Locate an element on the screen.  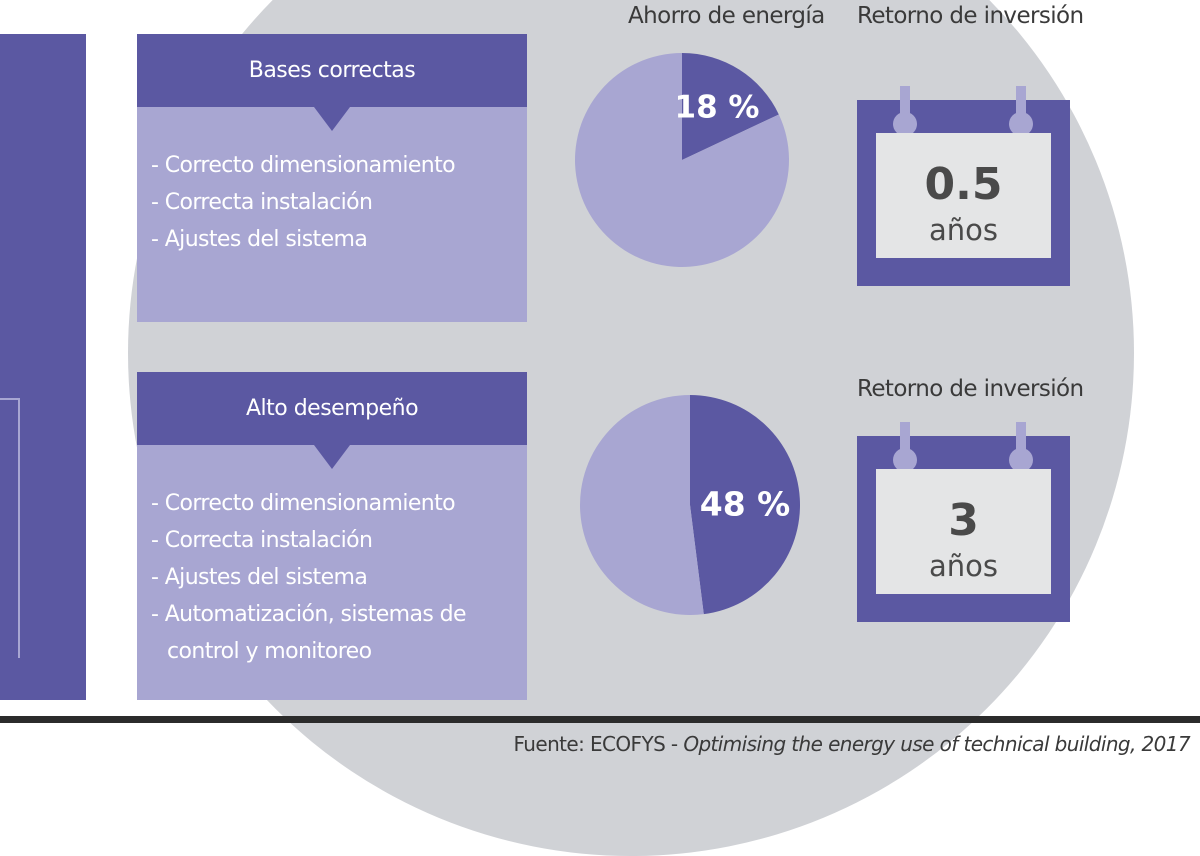
roi-title-bottom: Retorno de inversión is located at coordinates (970, 389).